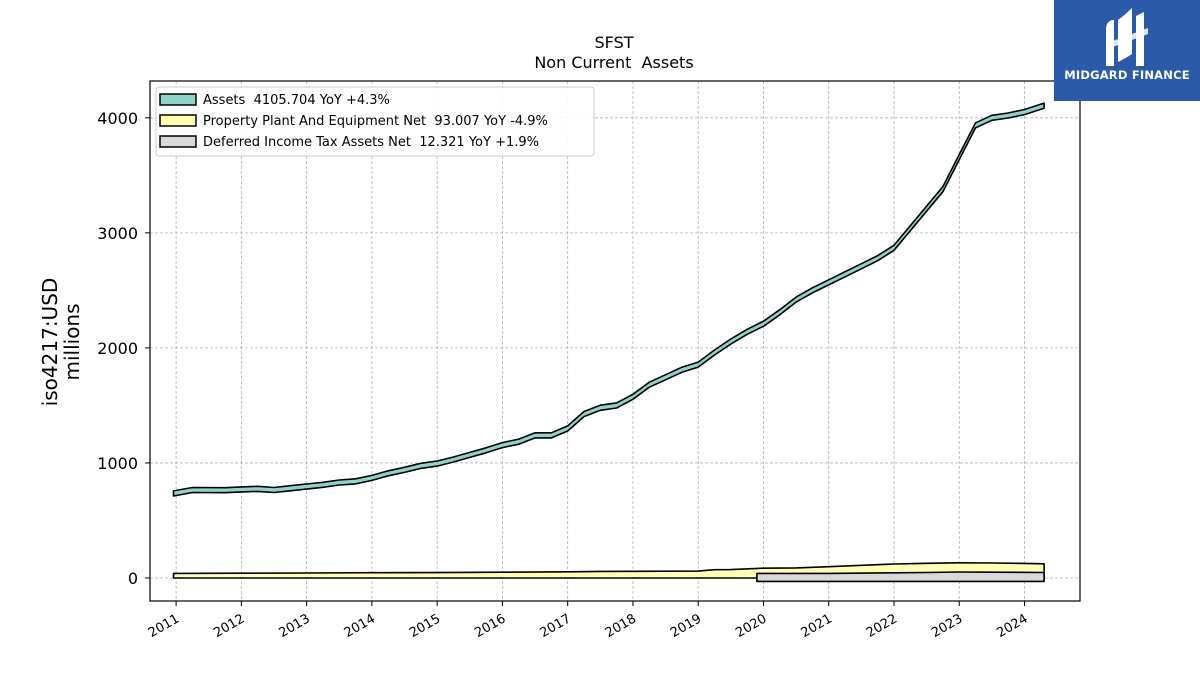 This screenshot has width=1200, height=675. Describe the element at coordinates (360, 626) in the screenshot. I see `x-tick-label: 2014` at that location.